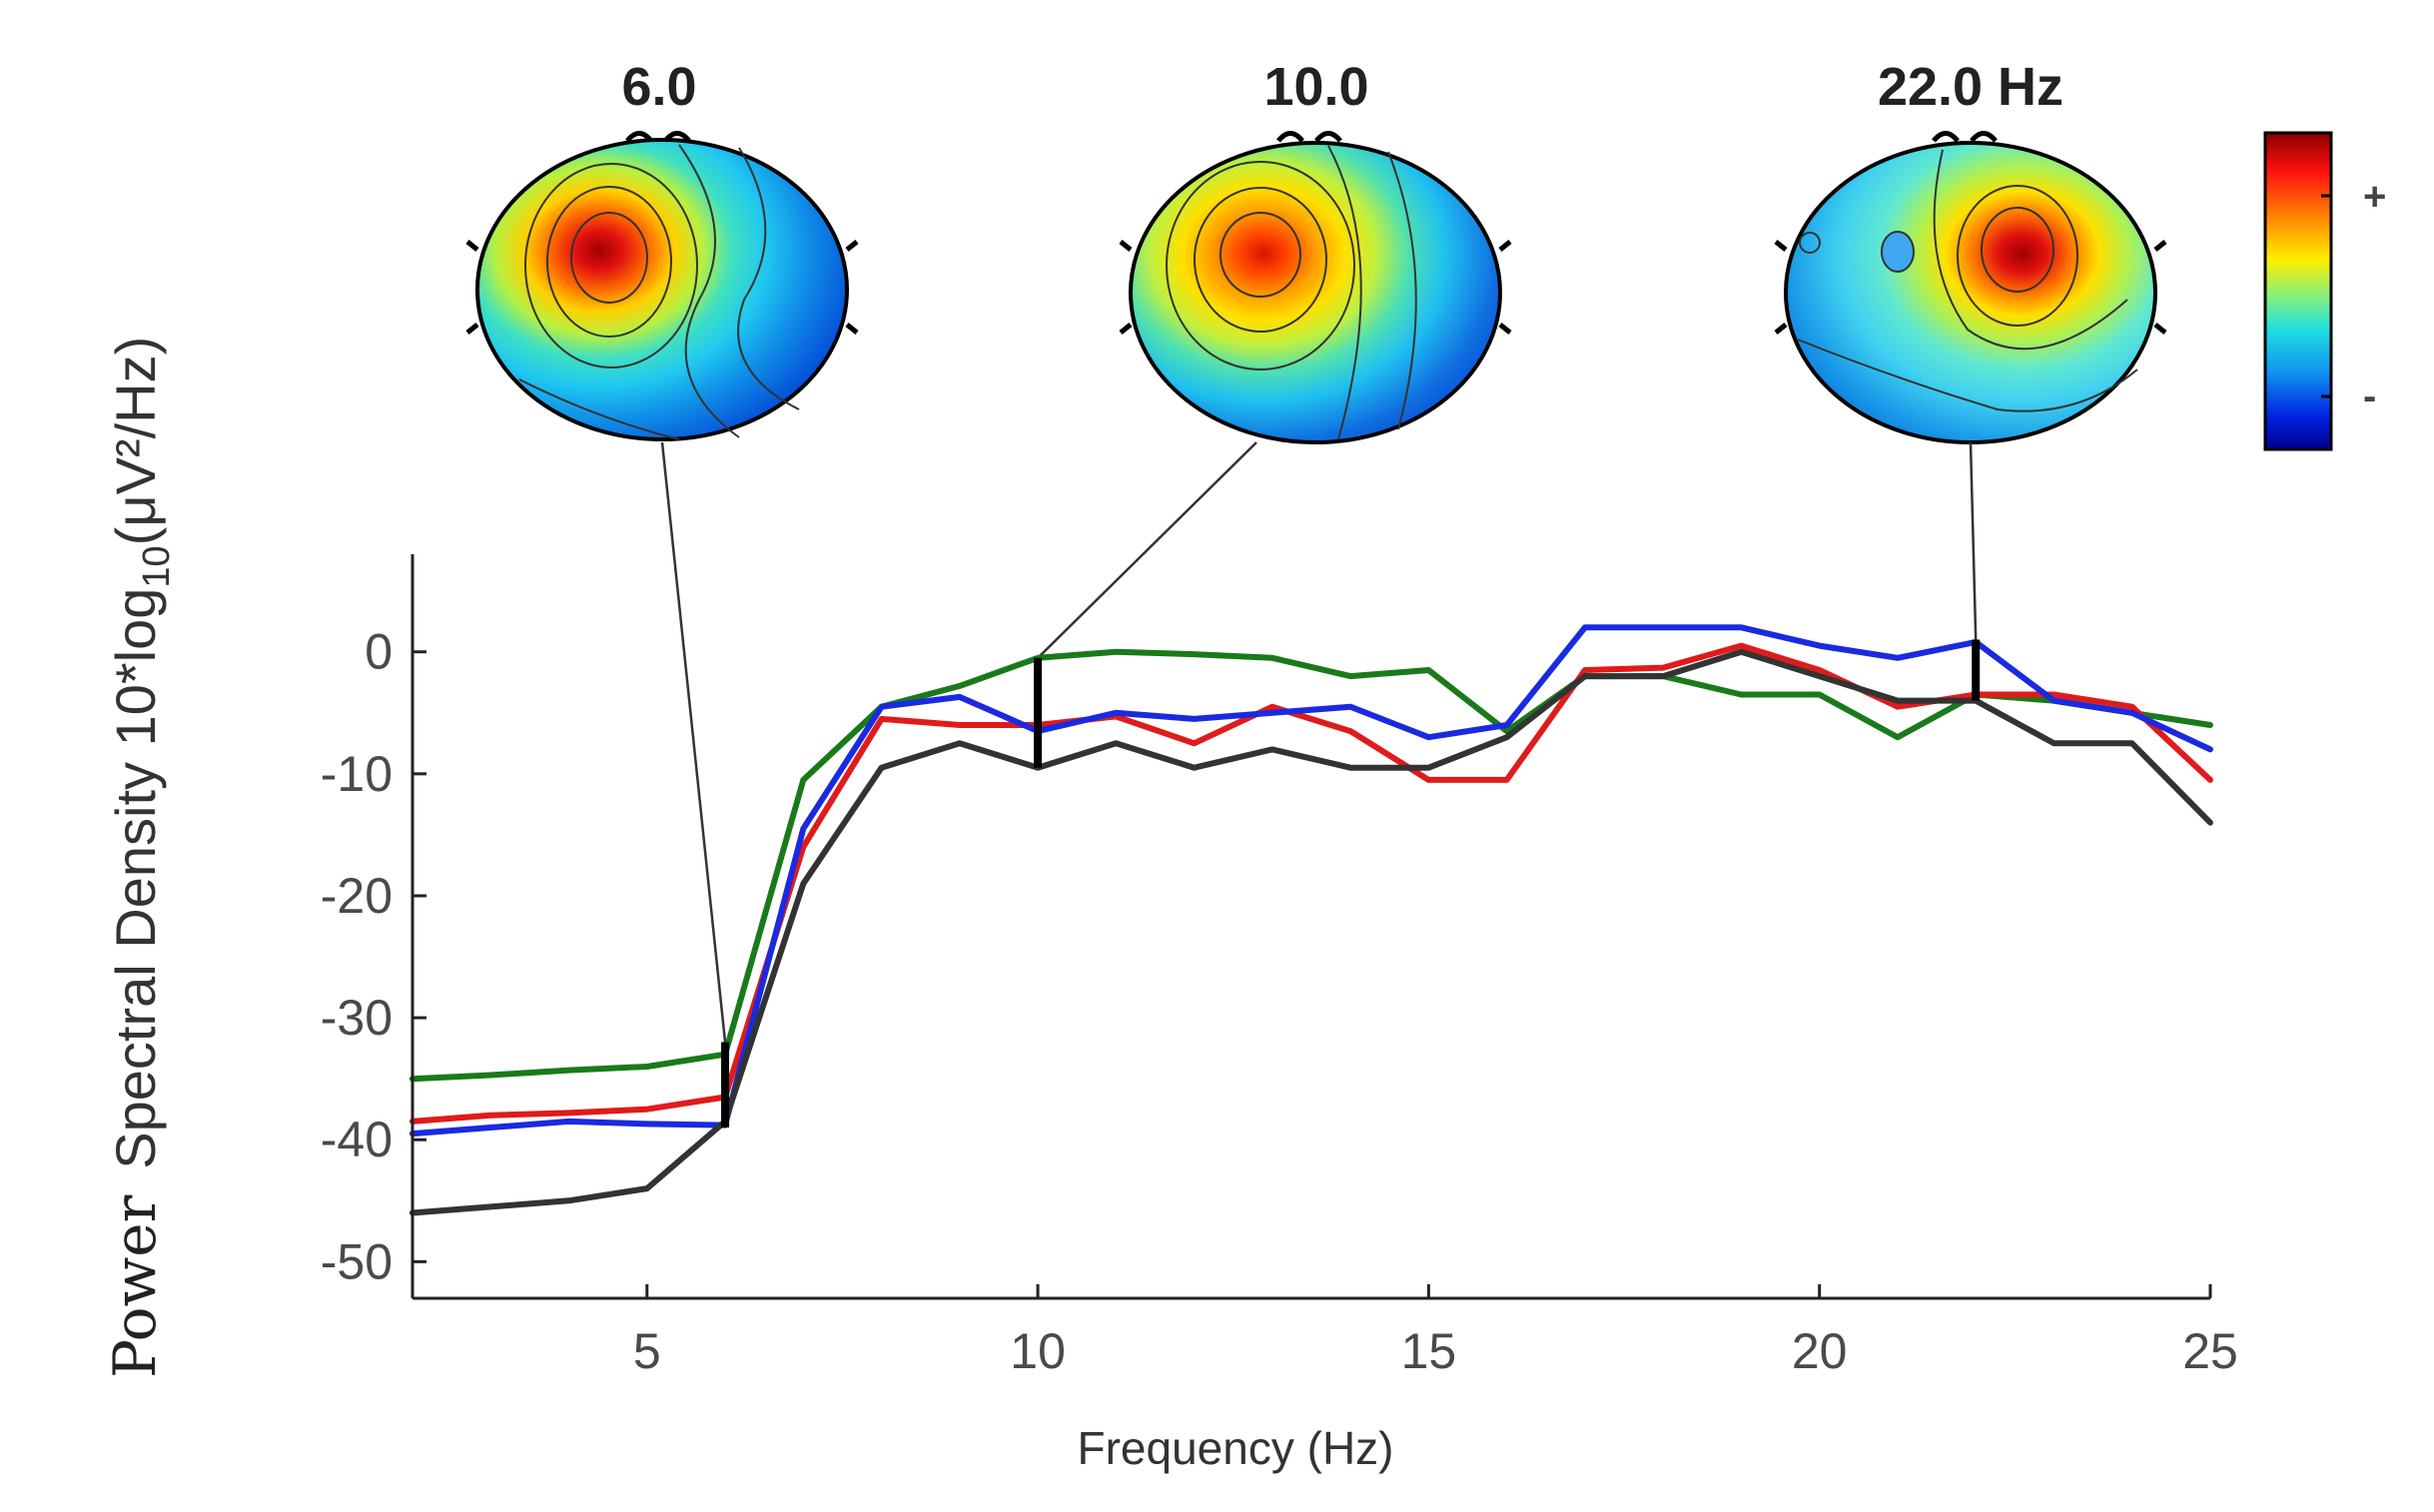 The width and height of the screenshot is (2434, 1512). I want to click on colorbar-plus-label: +, so click(2374, 197).